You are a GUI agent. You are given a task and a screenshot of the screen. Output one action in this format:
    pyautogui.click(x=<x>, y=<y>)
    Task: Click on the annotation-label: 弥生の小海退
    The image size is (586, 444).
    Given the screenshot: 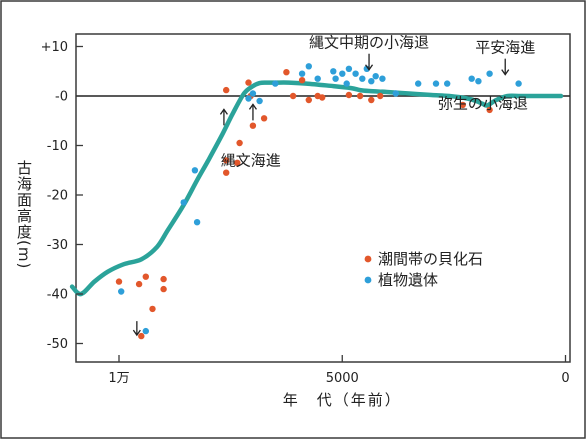 What is the action you would take?
    pyautogui.click(x=483, y=103)
    